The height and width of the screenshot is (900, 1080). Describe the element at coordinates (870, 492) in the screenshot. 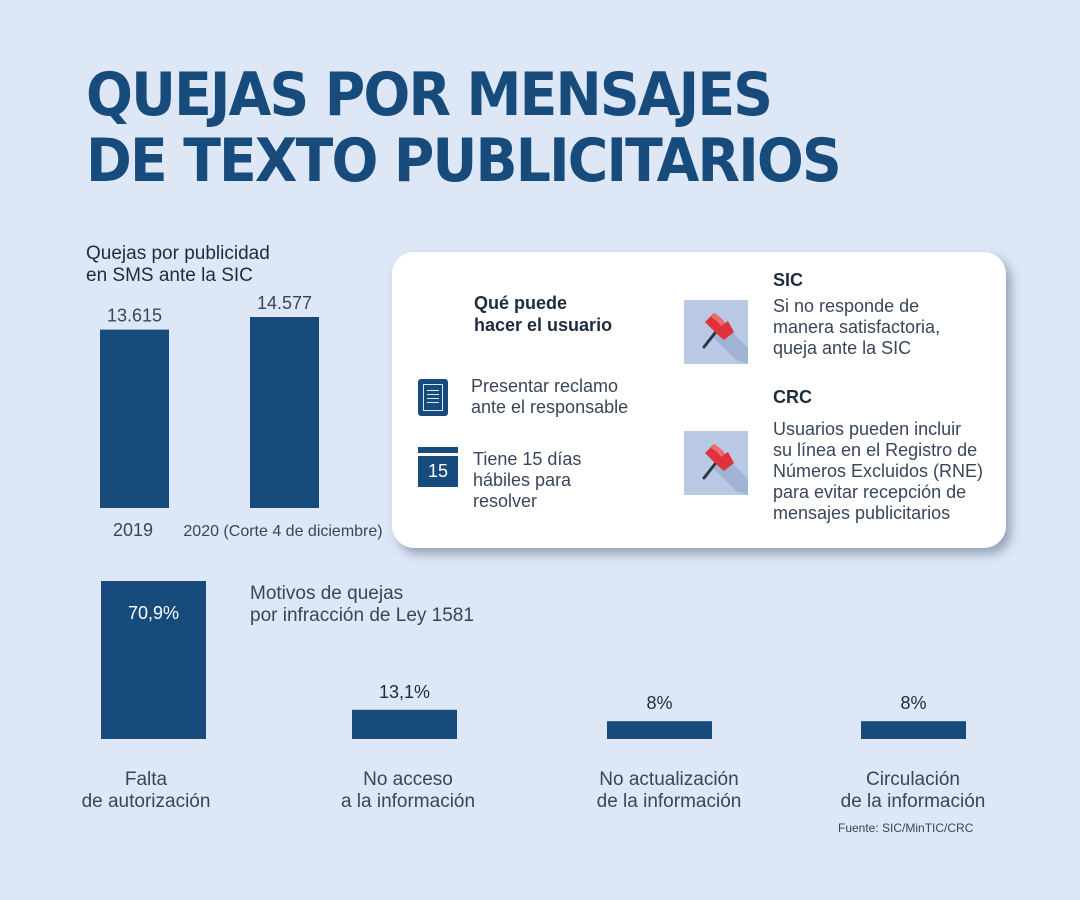

I see `crc-text-line-4: para evitar recepción de` at that location.